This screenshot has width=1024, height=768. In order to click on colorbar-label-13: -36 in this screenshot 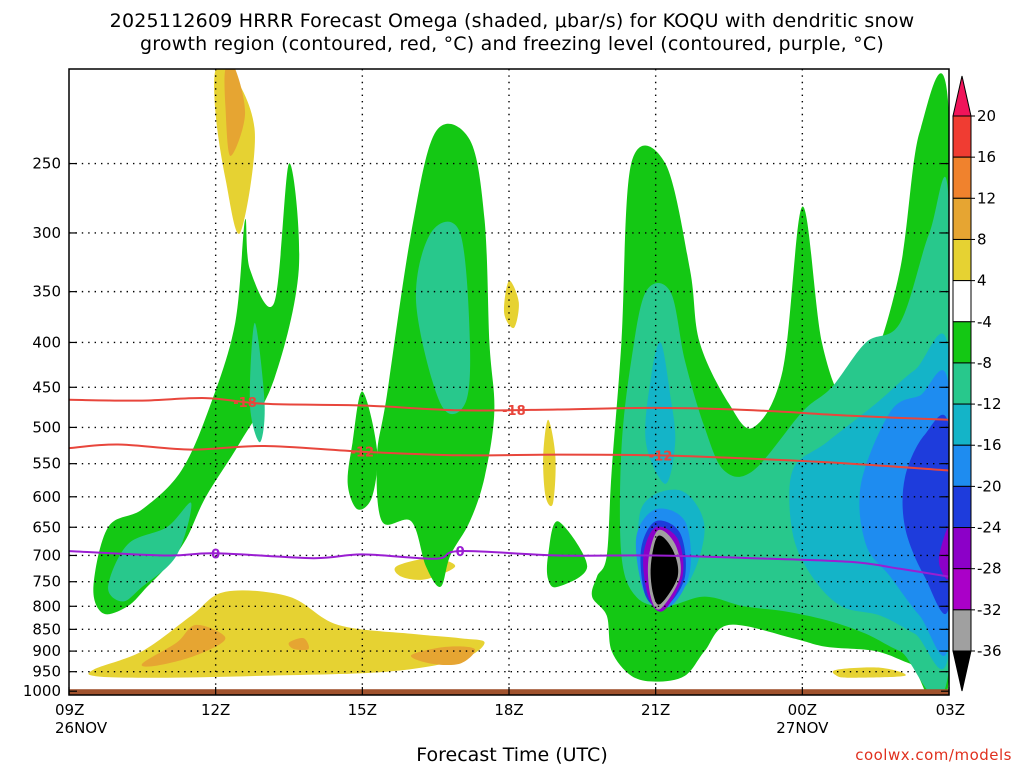, I will do `click(989, 651)`.